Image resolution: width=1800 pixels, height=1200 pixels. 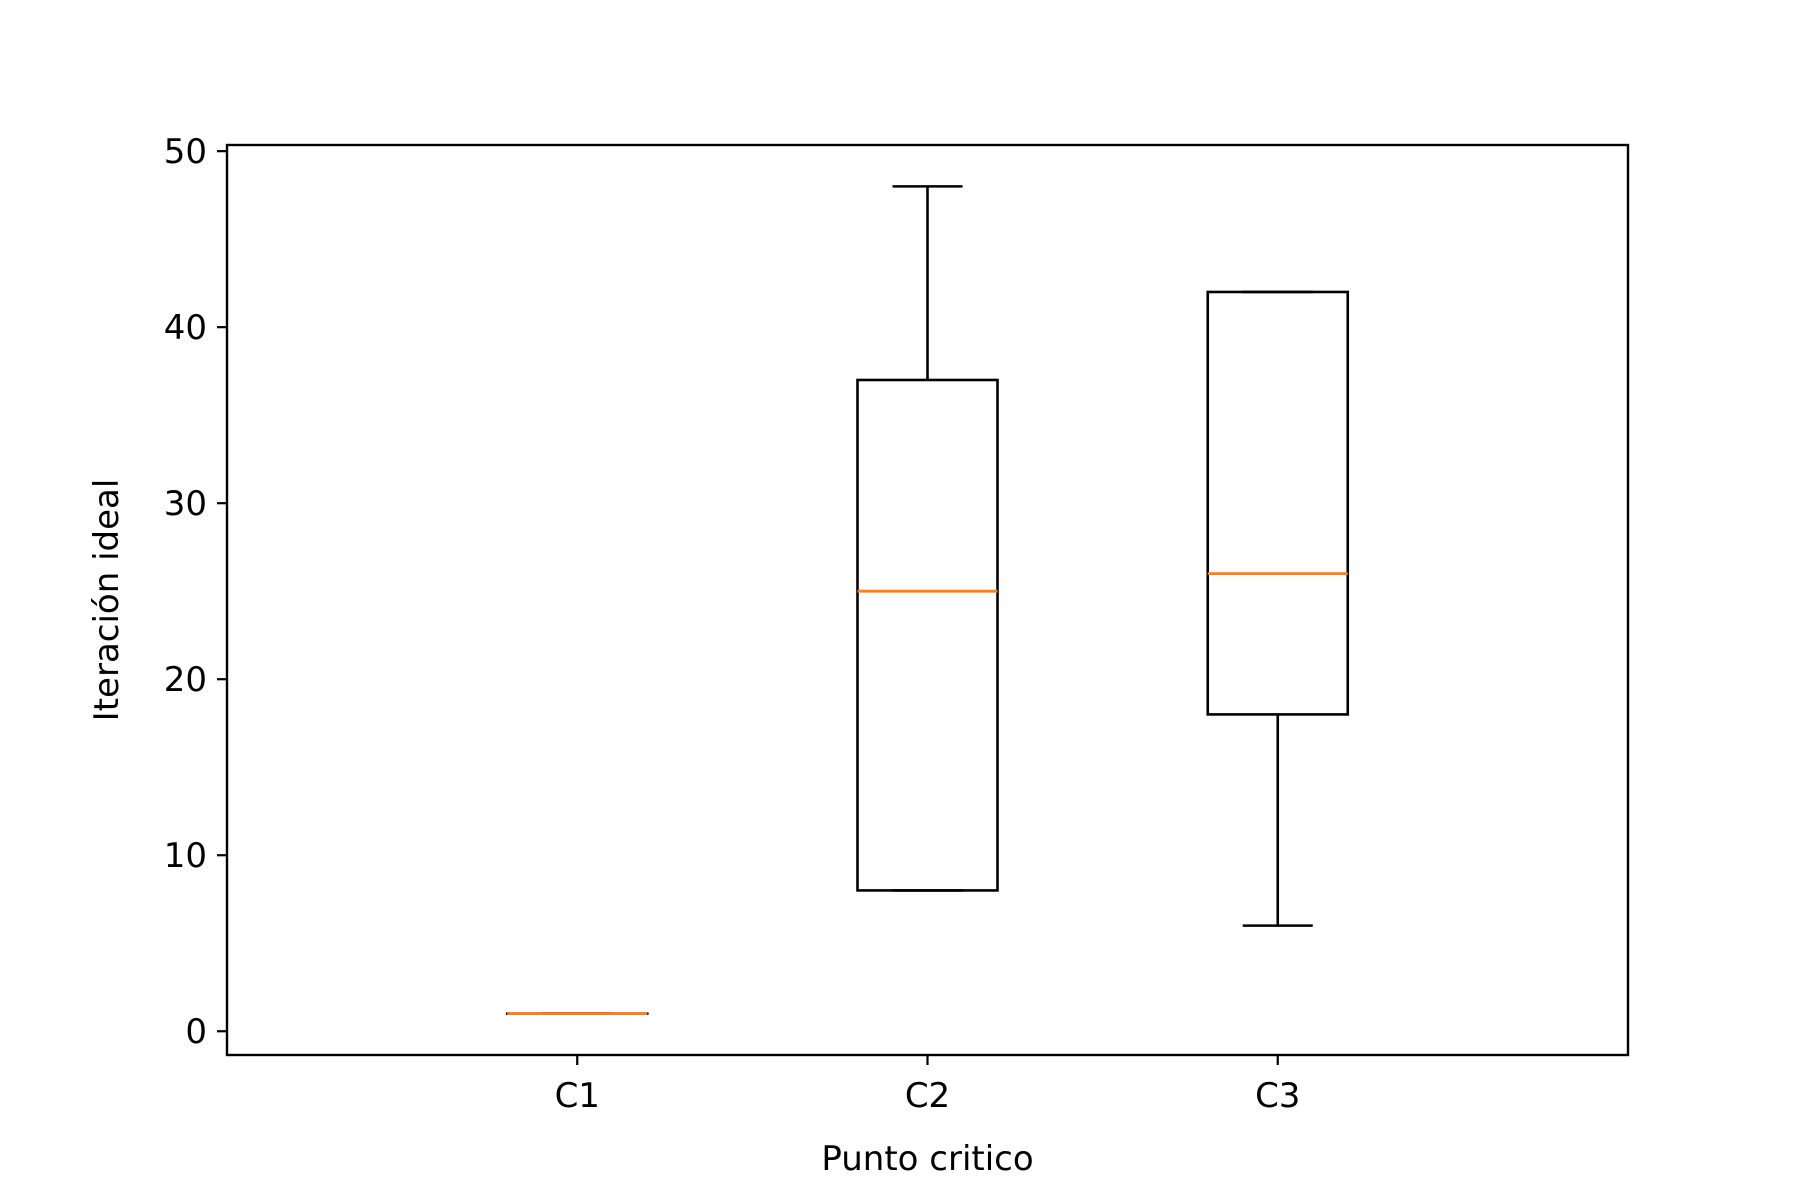 What do you see at coordinates (1278, 503) in the screenshot?
I see `box-c3` at bounding box center [1278, 503].